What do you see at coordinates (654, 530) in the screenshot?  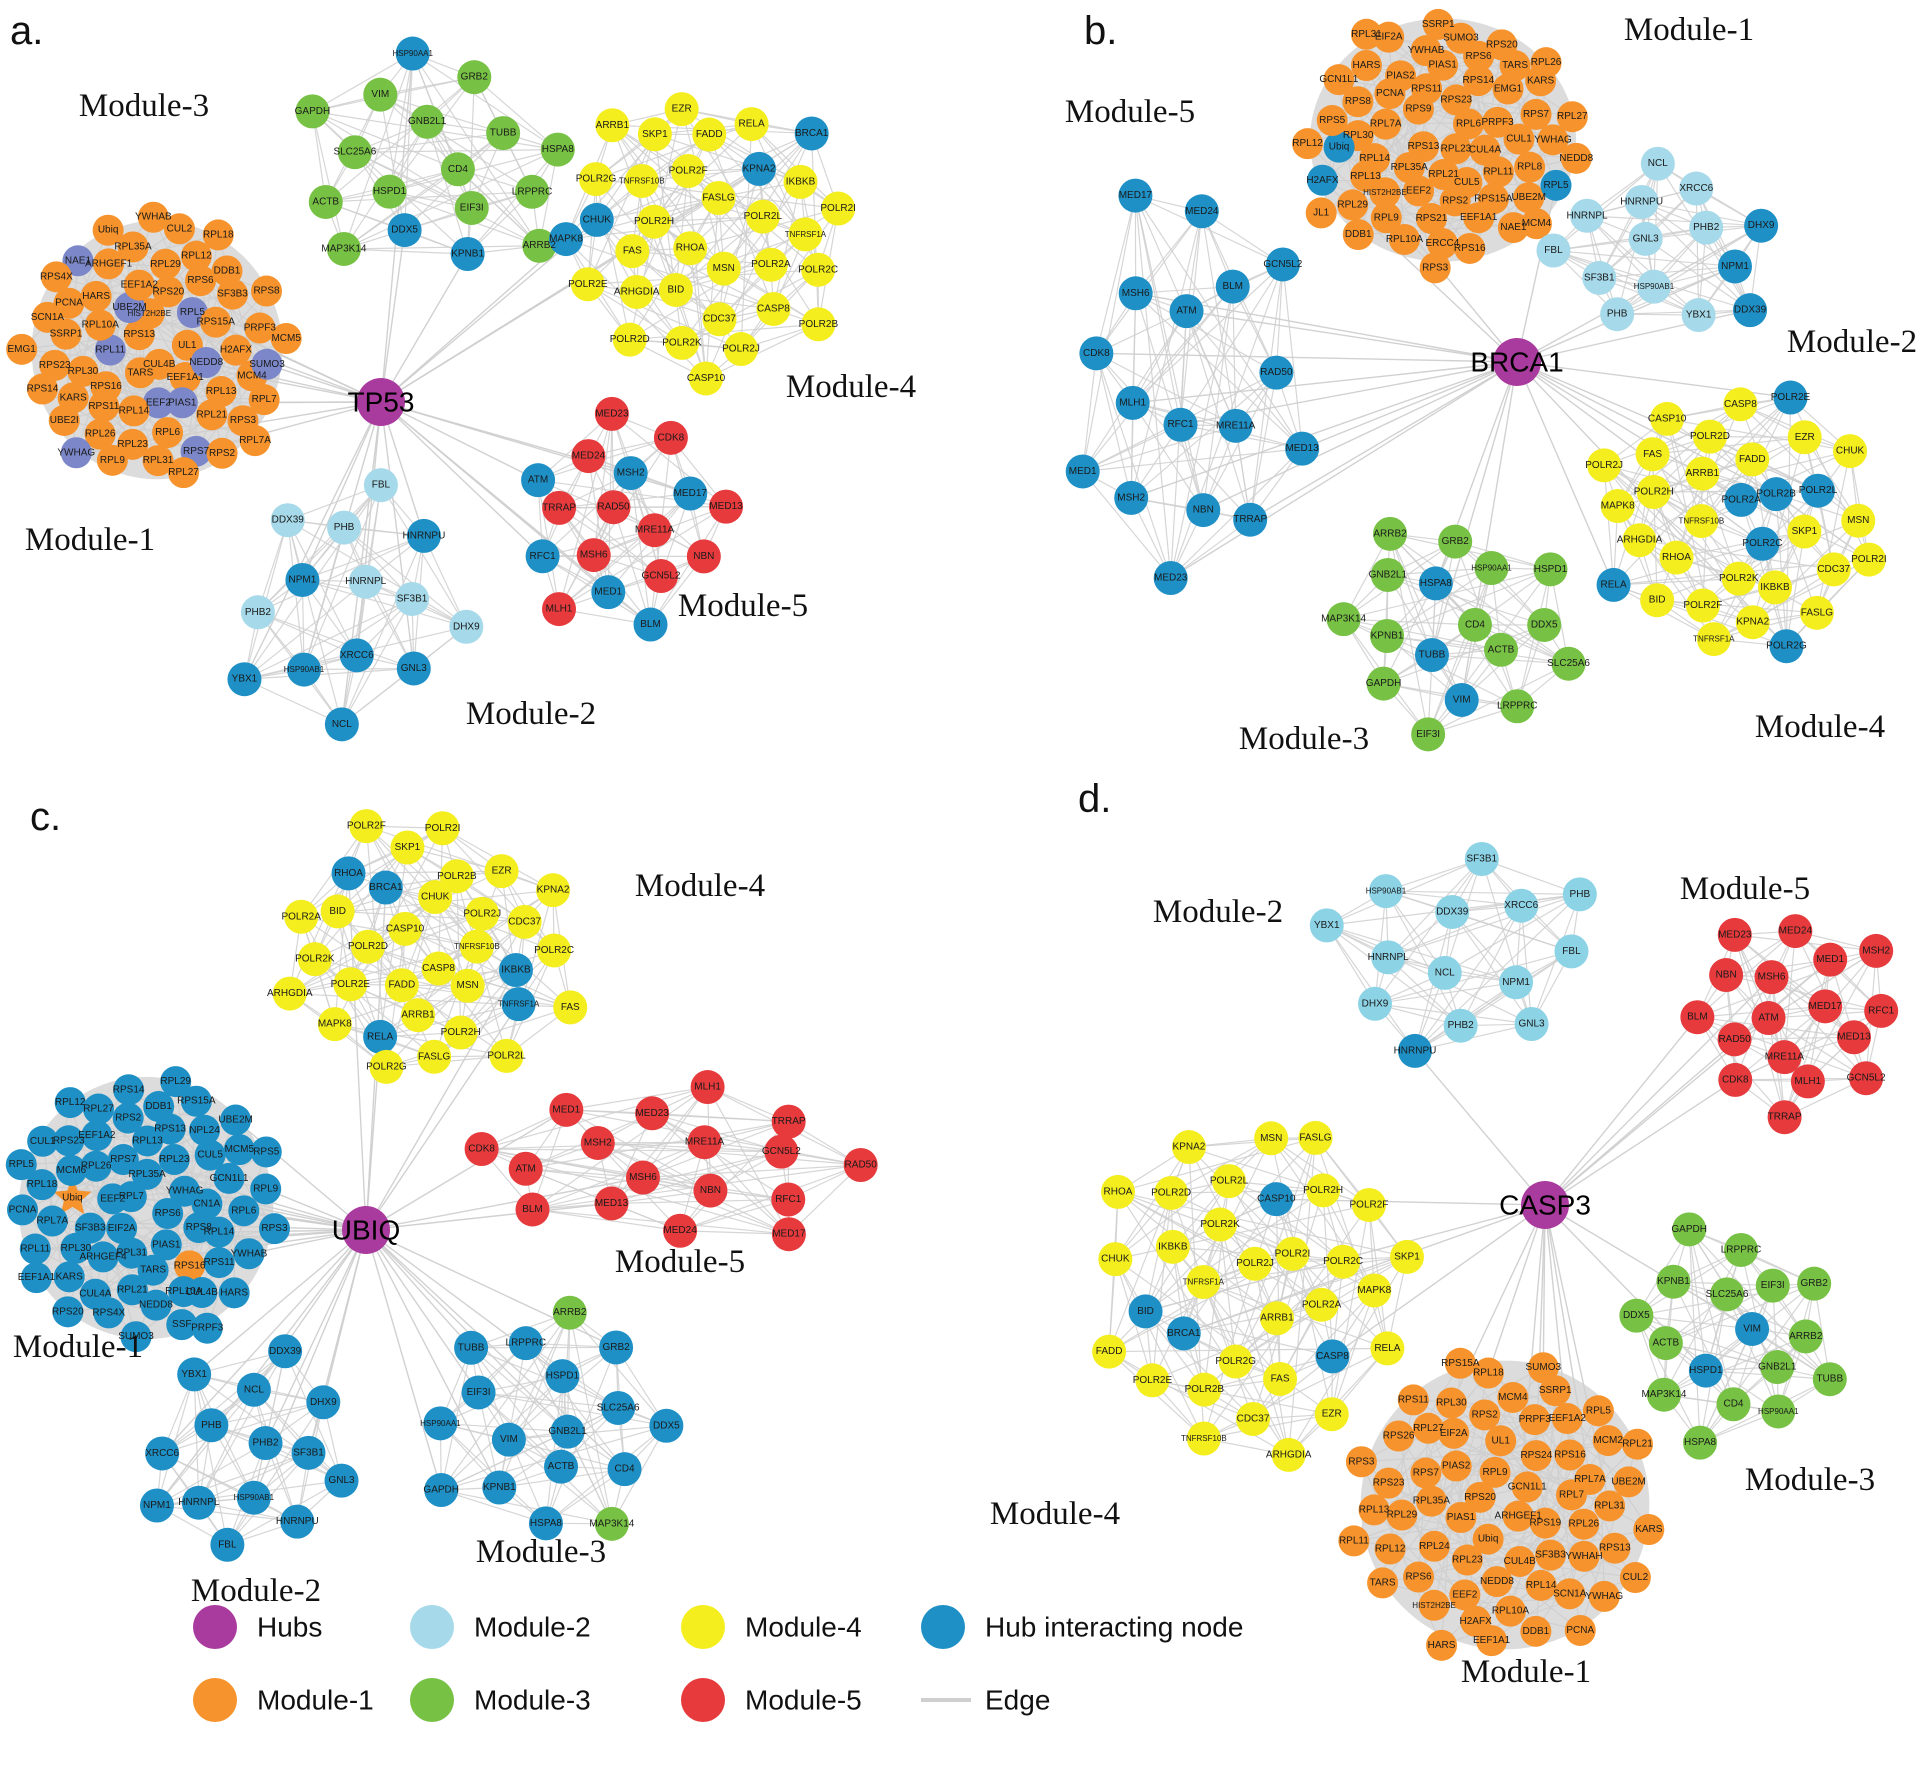 I see `node-MRE11A` at bounding box center [654, 530].